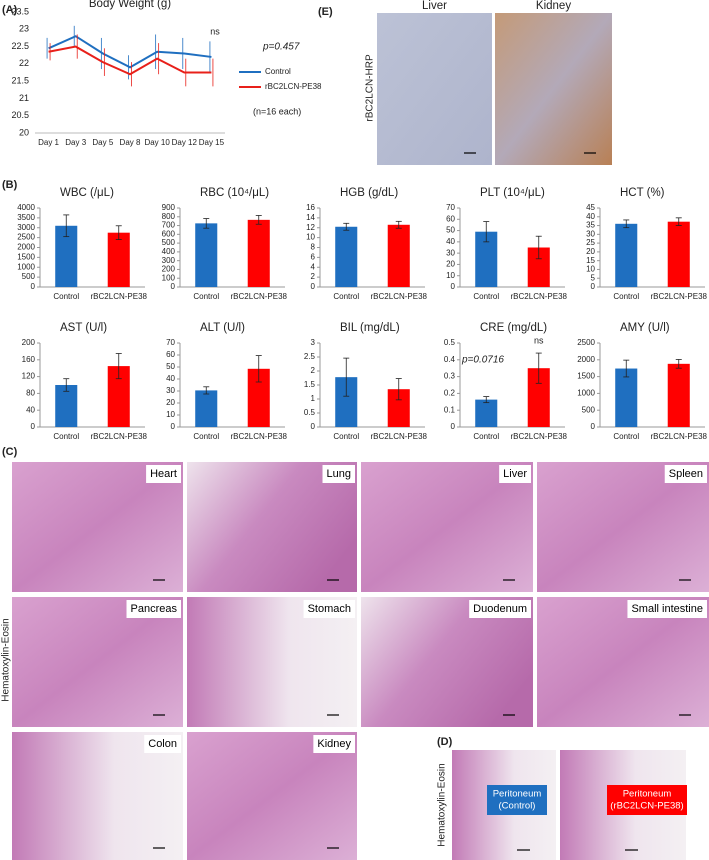 Image resolution: width=709 pixels, height=860 pixels. Describe the element at coordinates (590, 260) in the screenshot. I see `y-tick-label: 15` at that location.